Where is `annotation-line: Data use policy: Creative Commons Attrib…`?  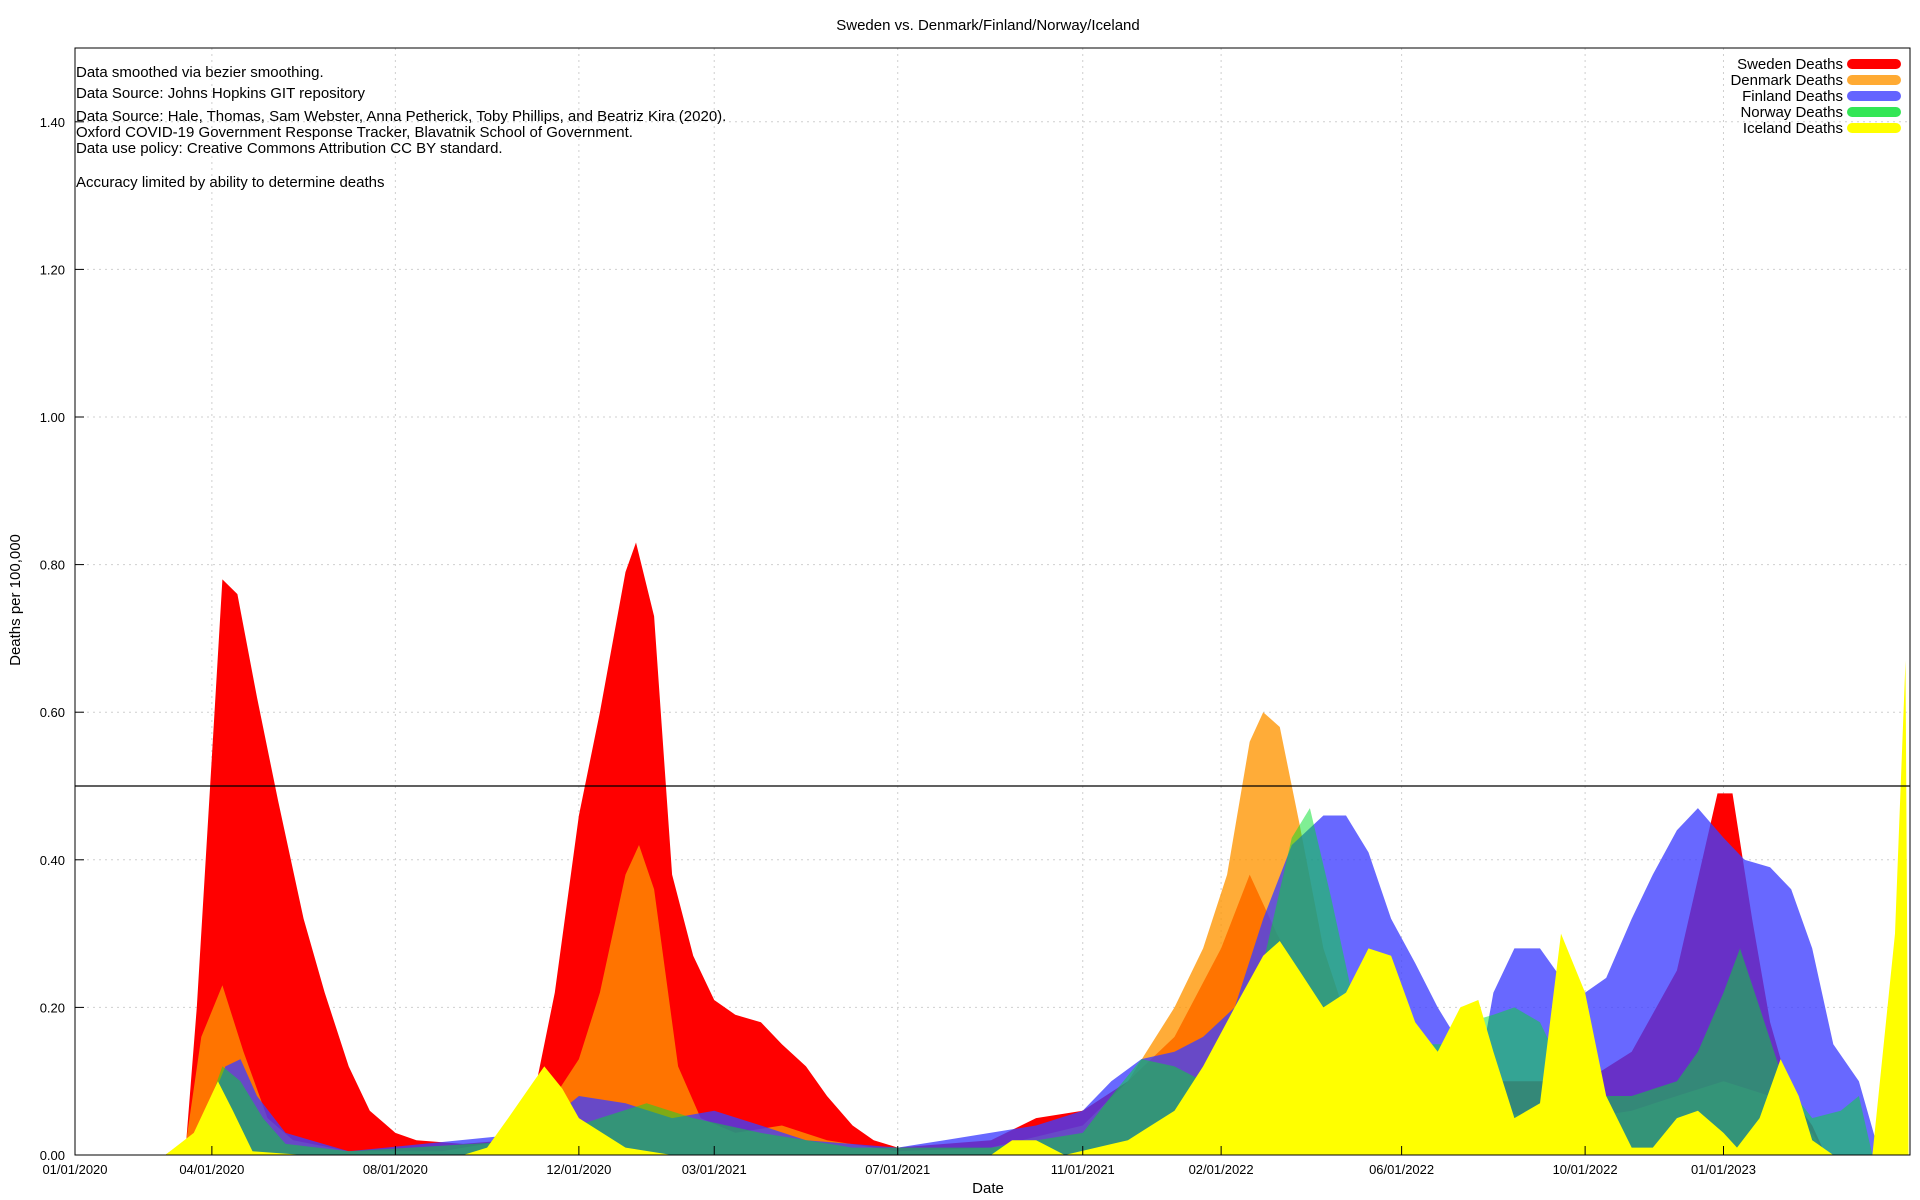 annotation-line: Data use policy: Creative Commons Attrib… is located at coordinates (289, 148).